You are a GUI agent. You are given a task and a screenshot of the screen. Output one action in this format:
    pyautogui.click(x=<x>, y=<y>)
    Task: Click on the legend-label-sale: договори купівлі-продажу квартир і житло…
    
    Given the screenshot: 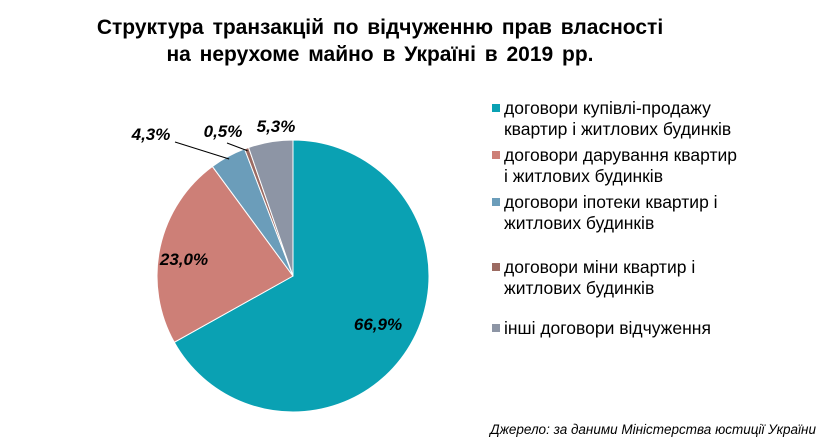 What is the action you would take?
    pyautogui.click(x=618, y=118)
    